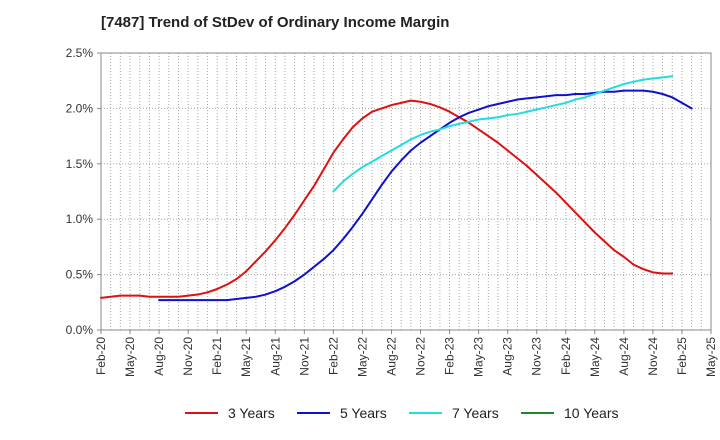 This screenshot has width=720, height=440. I want to click on y-tick-label: 1.5%, so click(80, 164).